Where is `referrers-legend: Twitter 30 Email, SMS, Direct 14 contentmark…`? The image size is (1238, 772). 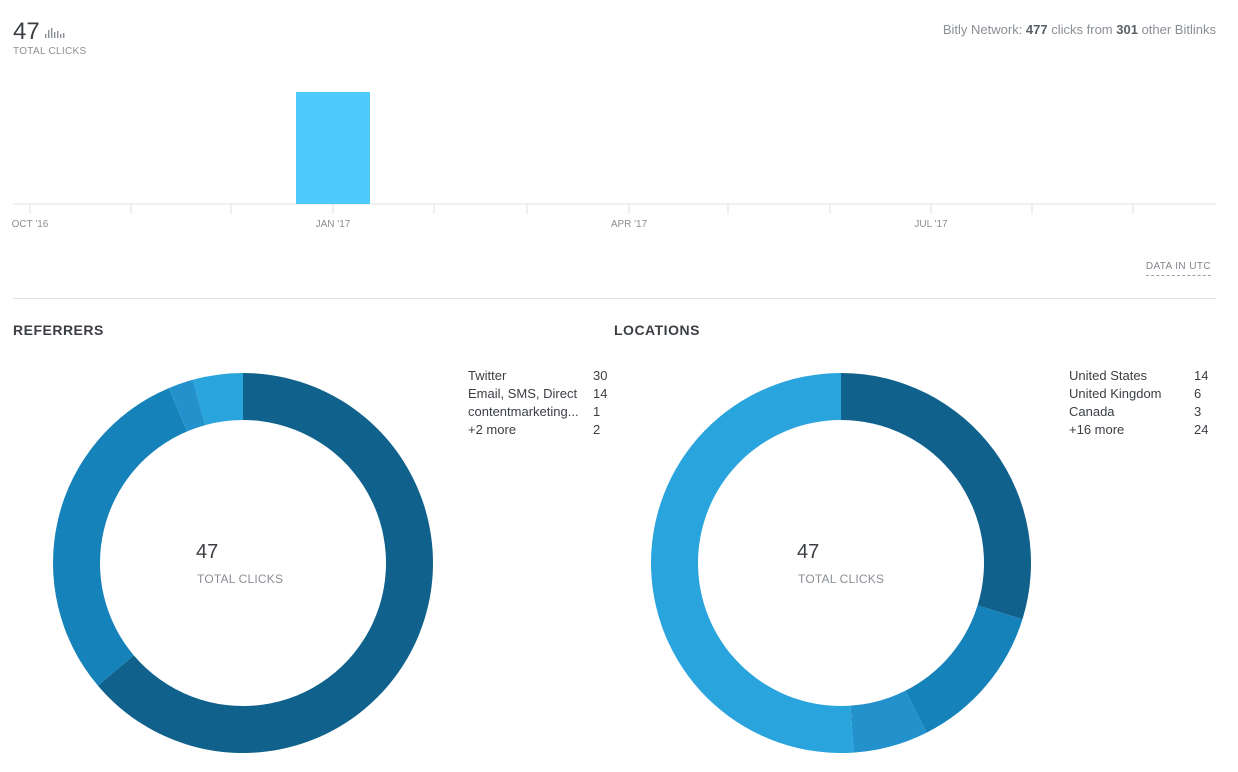 referrers-legend: Twitter 30 Email, SMS, Direct 14 contentmark… is located at coordinates (537, 403).